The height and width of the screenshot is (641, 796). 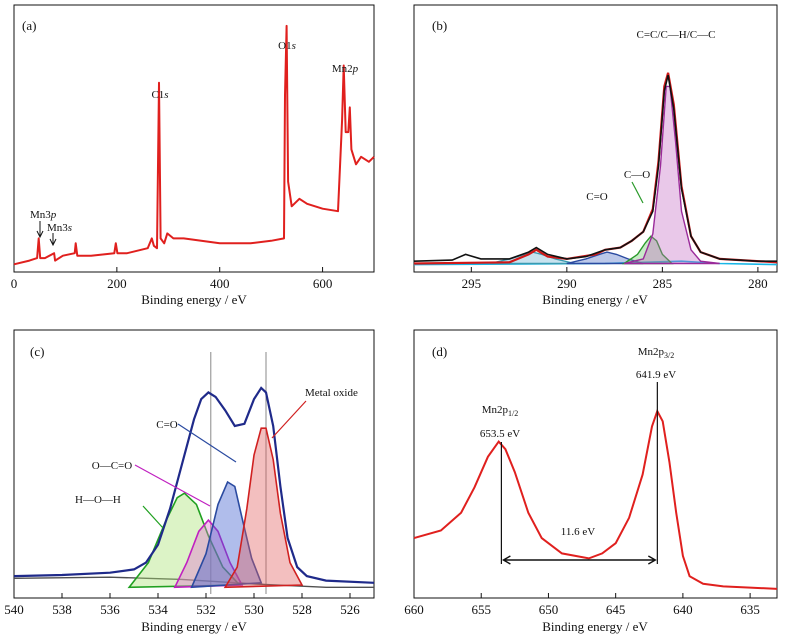 What do you see at coordinates (637, 192) in the screenshot?
I see `co-leader-line` at bounding box center [637, 192].